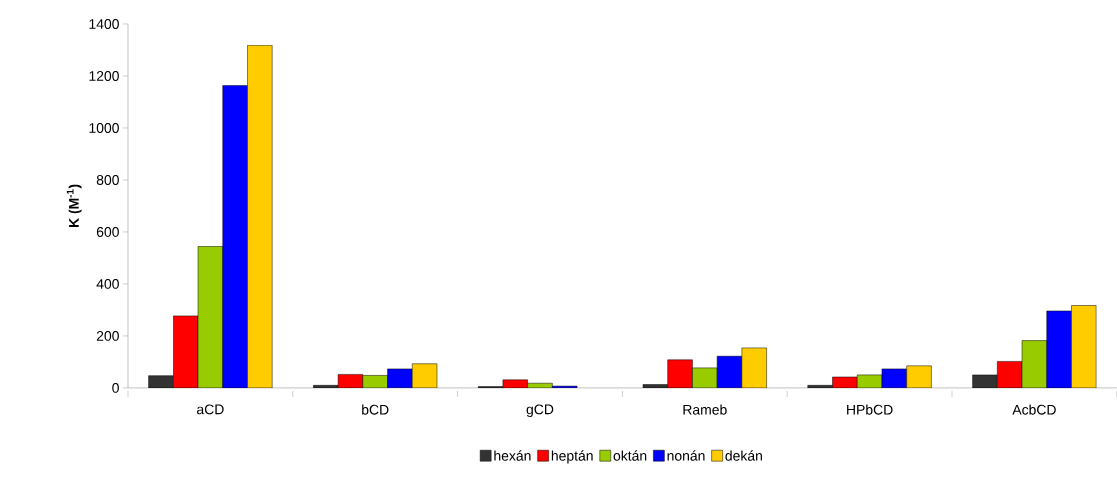 The width and height of the screenshot is (1117, 499). What do you see at coordinates (104, 76) in the screenshot?
I see `y-tick-label: 1200` at bounding box center [104, 76].